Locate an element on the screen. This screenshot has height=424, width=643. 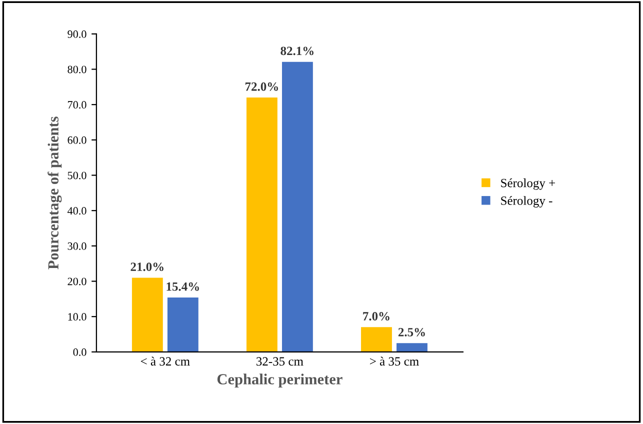
data-label: 15.4% is located at coordinates (182, 286).